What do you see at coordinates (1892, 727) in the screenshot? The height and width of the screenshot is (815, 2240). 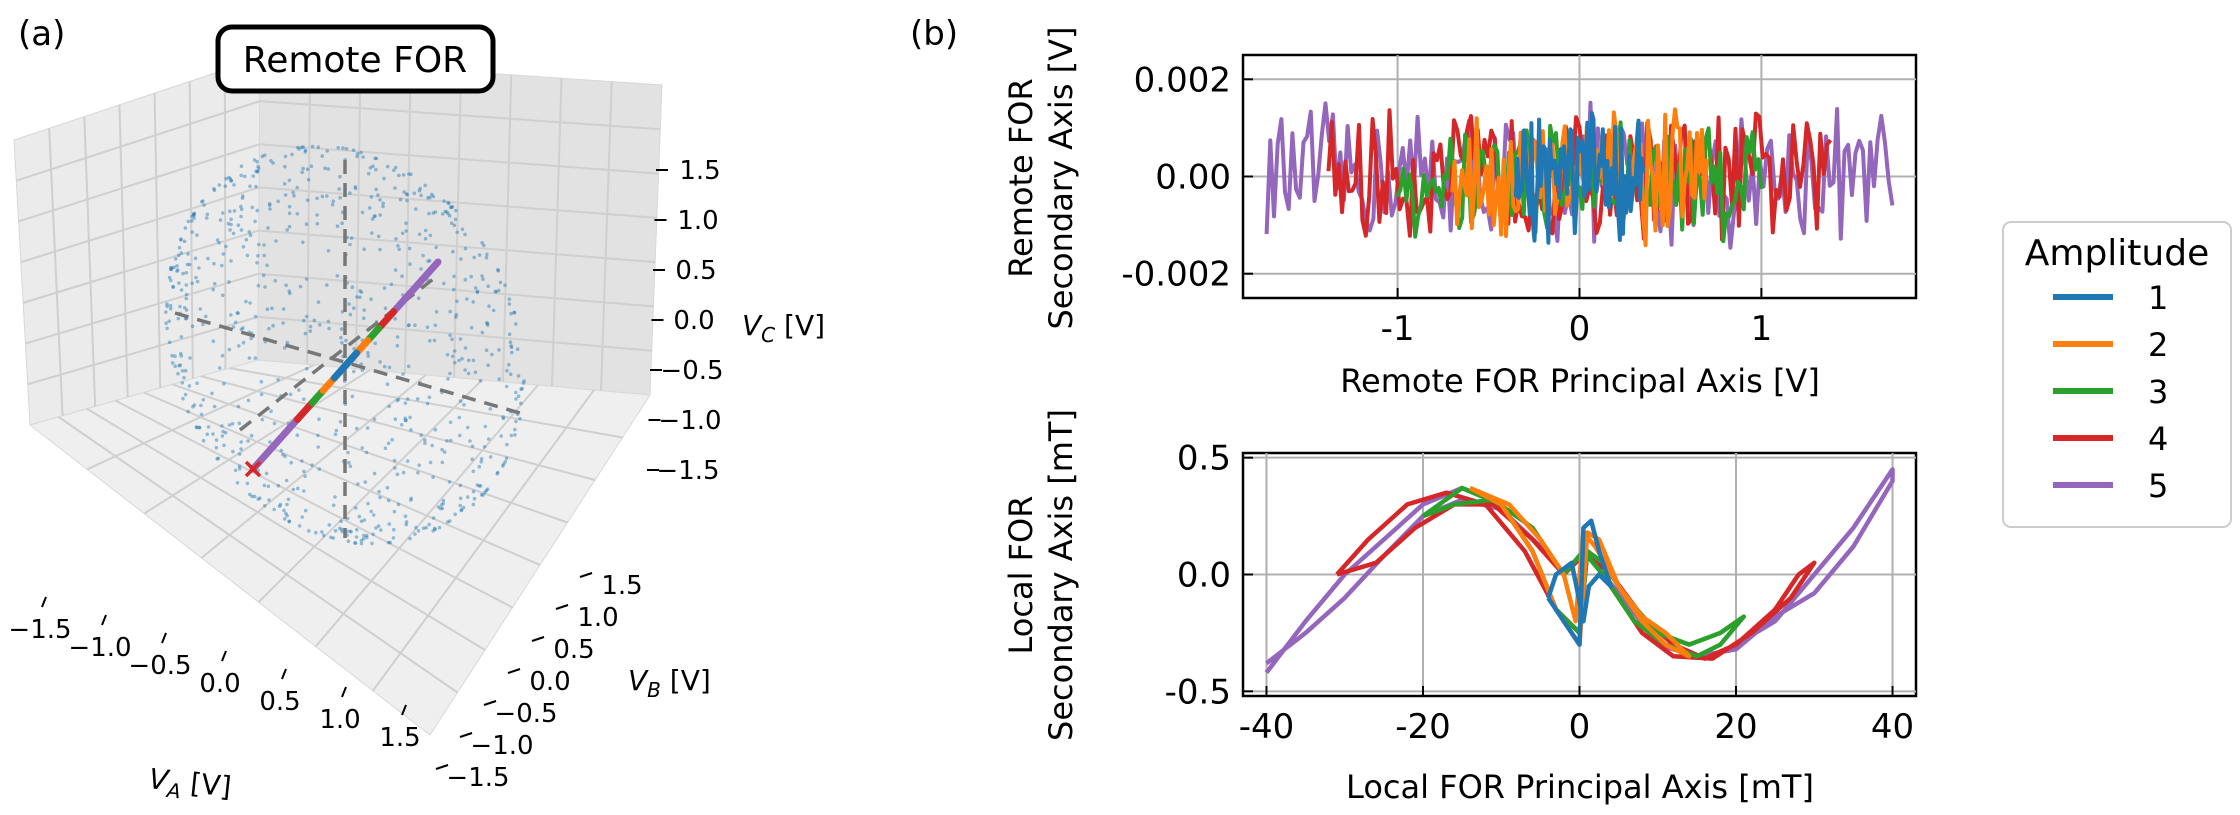 I see `xtick-label: 40` at bounding box center [1892, 727].